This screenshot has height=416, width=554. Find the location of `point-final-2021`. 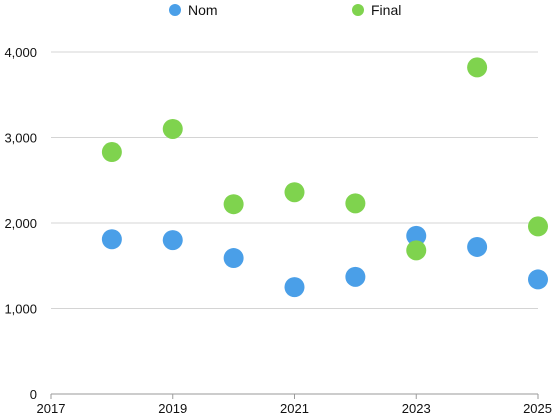

point-final-2021 is located at coordinates (294, 192).